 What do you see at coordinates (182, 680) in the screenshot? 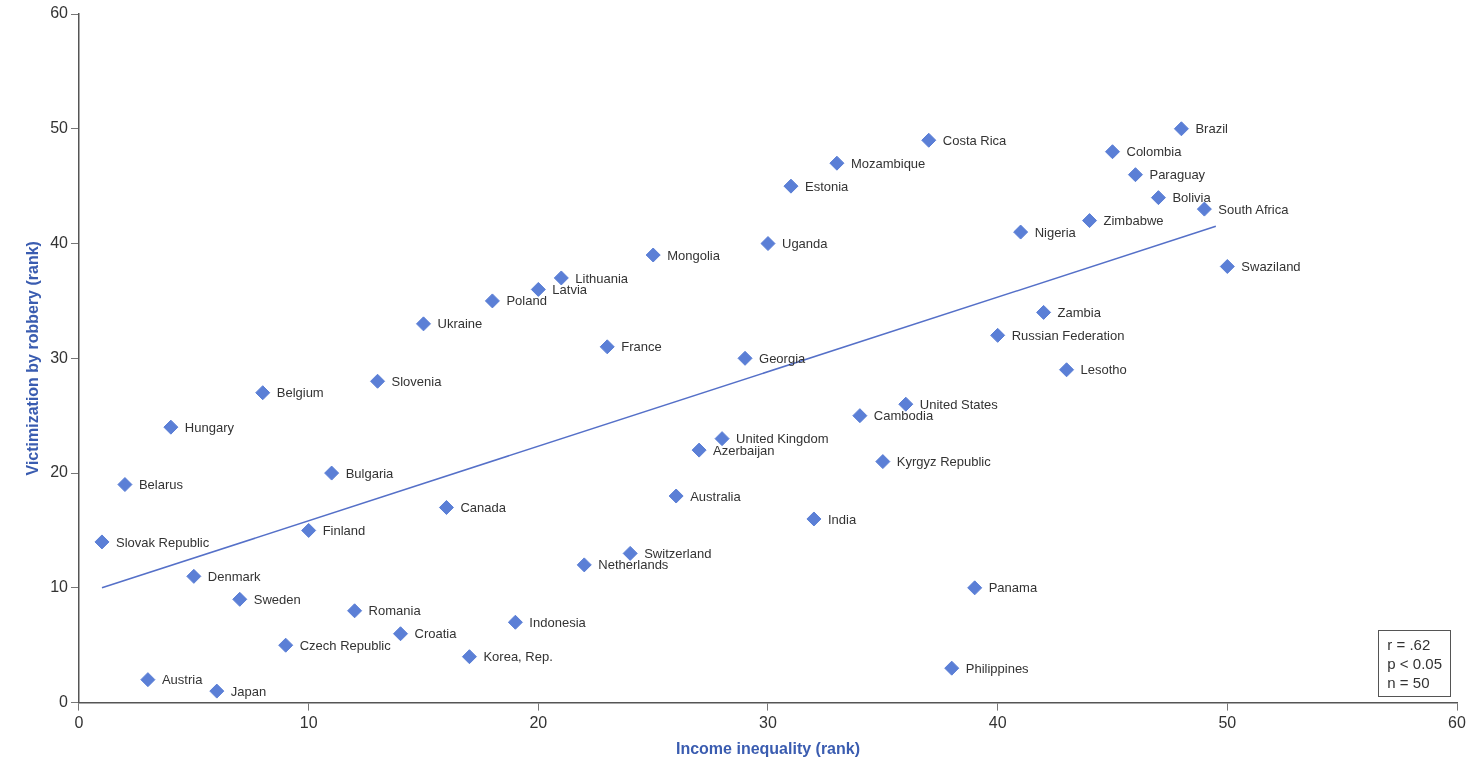
I see `data-label: Austria` at bounding box center [182, 680].